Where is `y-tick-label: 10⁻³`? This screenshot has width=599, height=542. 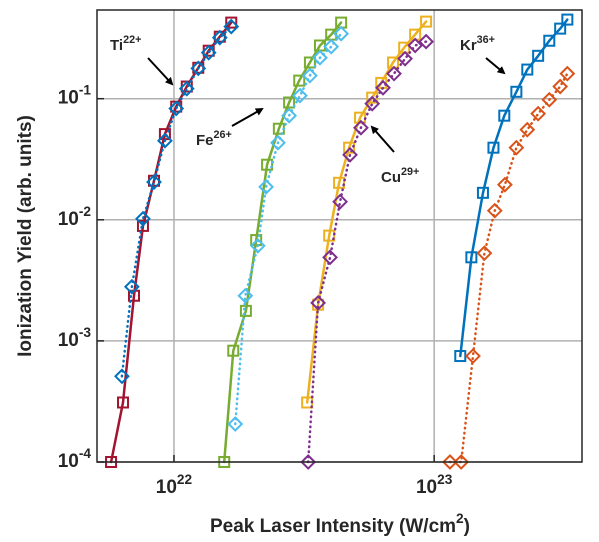
y-tick-label: 10⁻³ is located at coordinates (75, 338).